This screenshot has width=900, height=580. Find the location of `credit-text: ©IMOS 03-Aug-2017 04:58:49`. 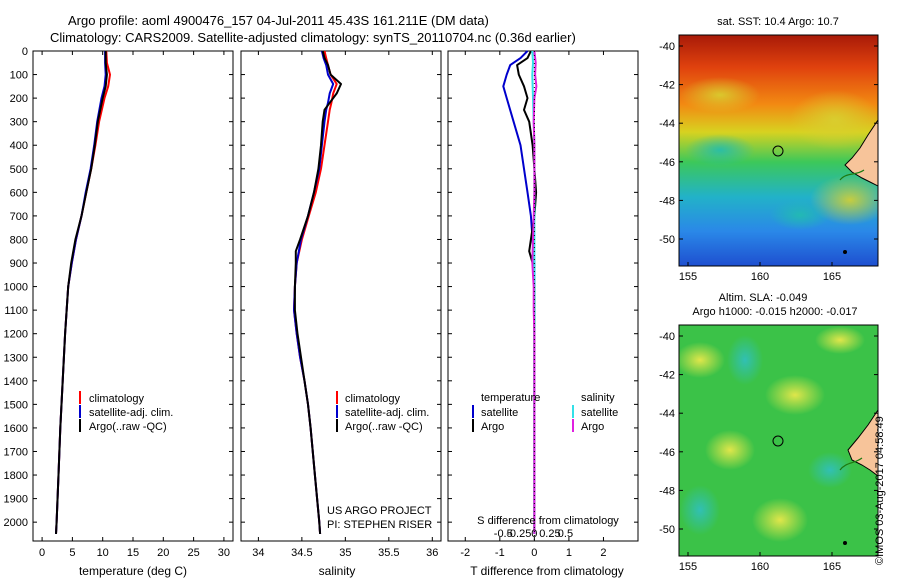

credit-text: ©IMOS 03-Aug-2017 04:58:49 is located at coordinates (880, 490).